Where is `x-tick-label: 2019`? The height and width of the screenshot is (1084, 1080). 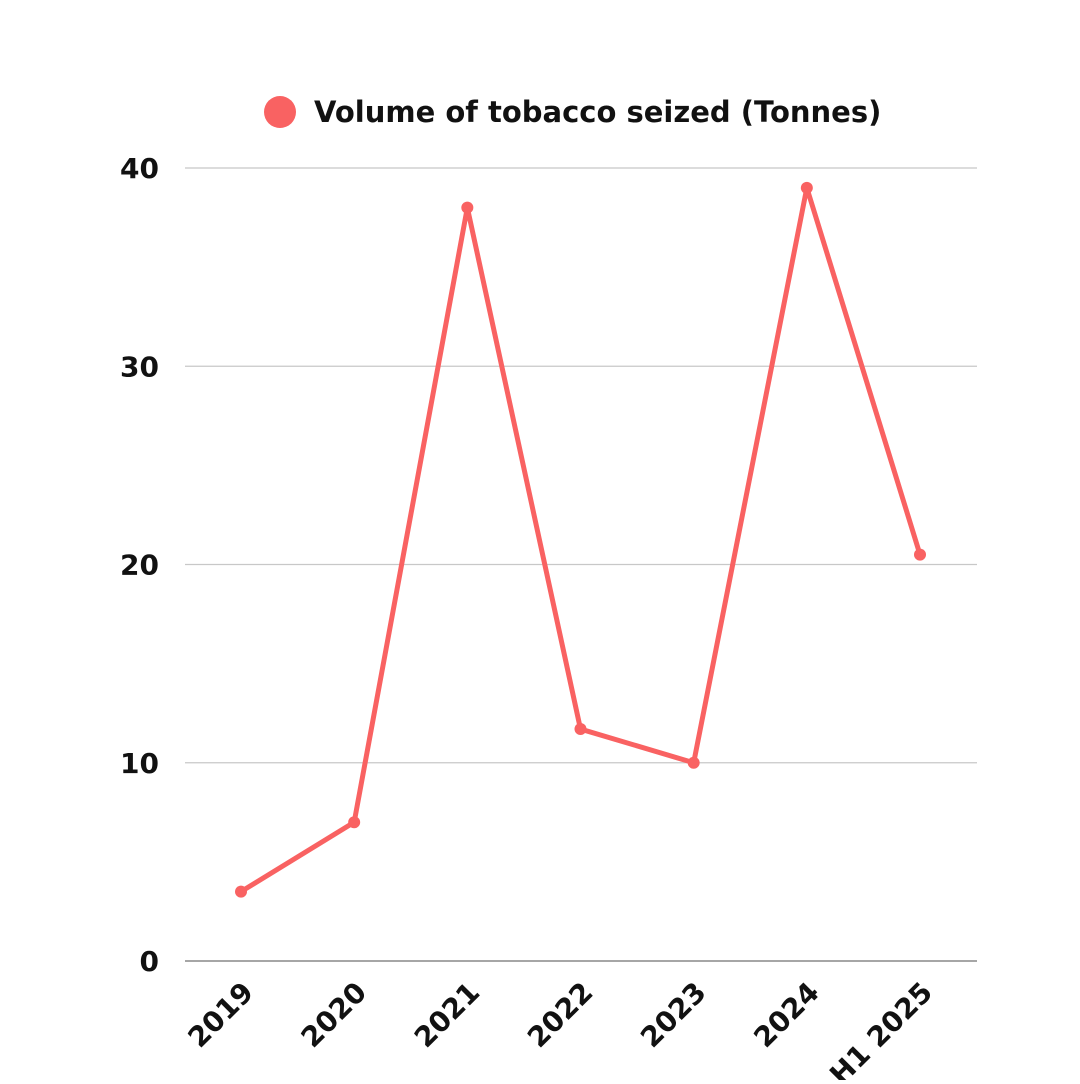
x-tick-label: 2019 is located at coordinates (221, 1015).